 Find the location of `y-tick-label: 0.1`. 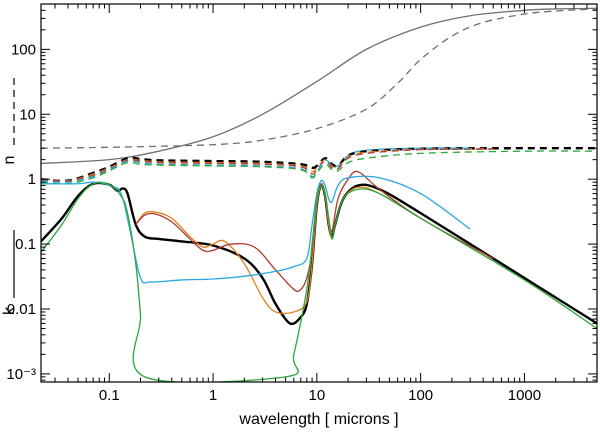

y-tick-label: 0.1 is located at coordinates (25, 244).